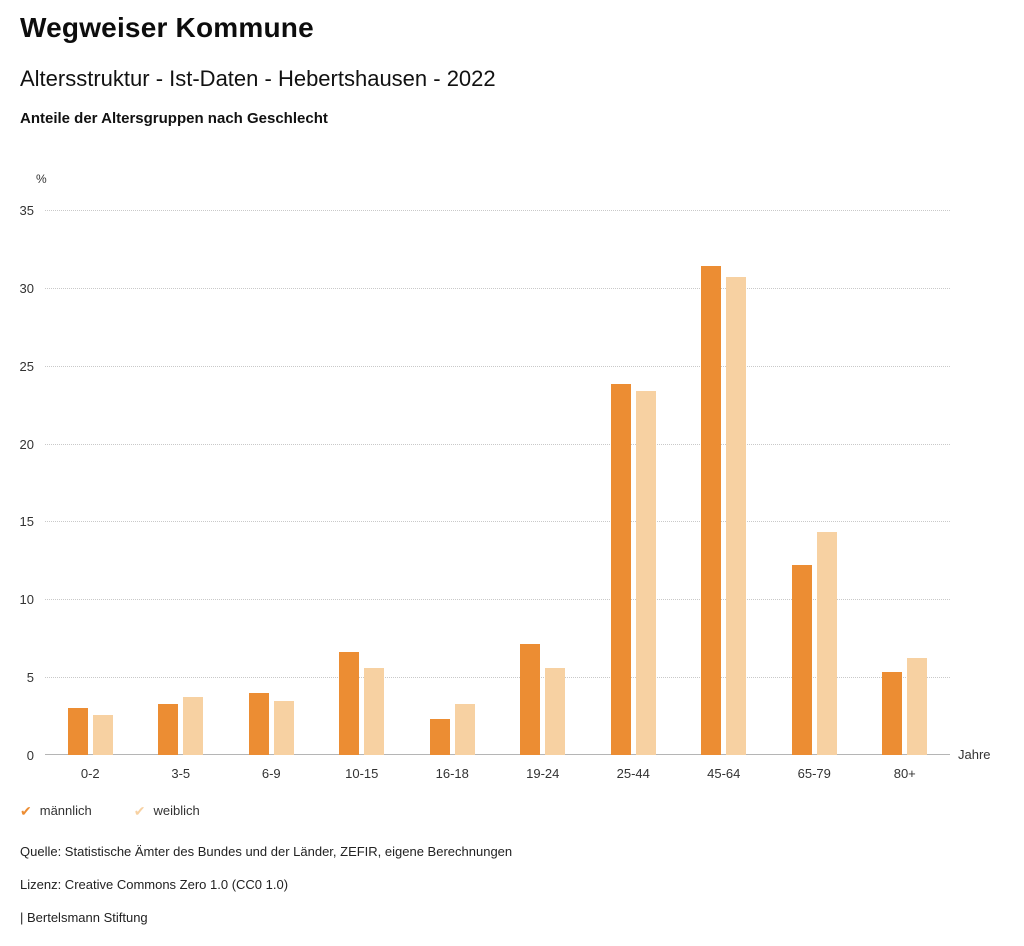 The image size is (1024, 946). I want to click on y-tick-label: 0, so click(30, 755).